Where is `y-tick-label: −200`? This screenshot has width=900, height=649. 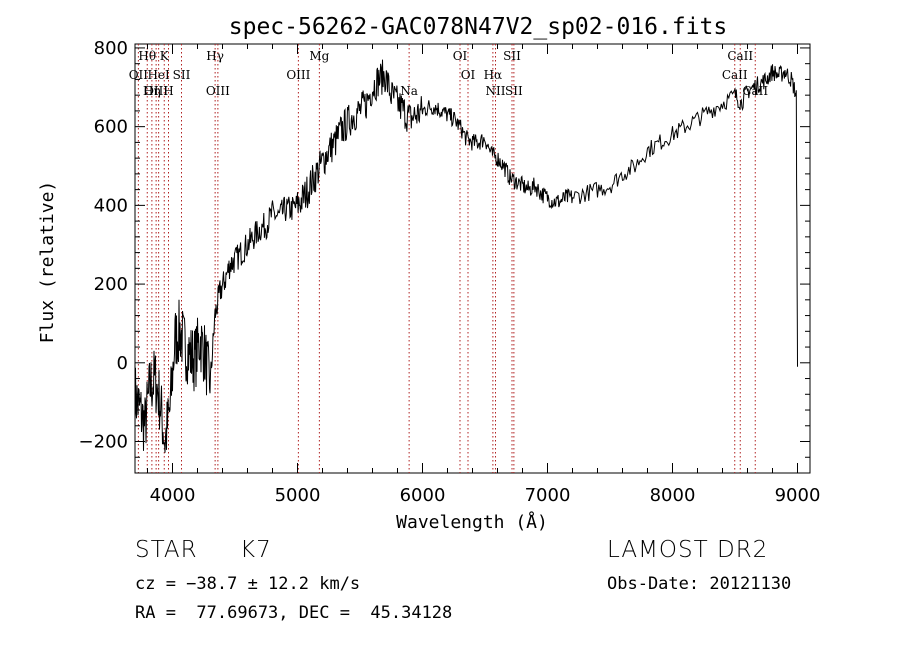 y-tick-label: −200 is located at coordinates (103, 442).